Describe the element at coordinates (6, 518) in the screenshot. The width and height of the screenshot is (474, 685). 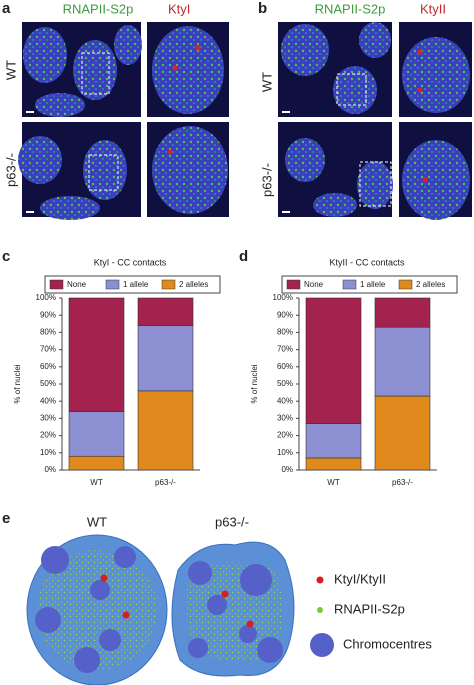
I see `panel-label: e` at that location.